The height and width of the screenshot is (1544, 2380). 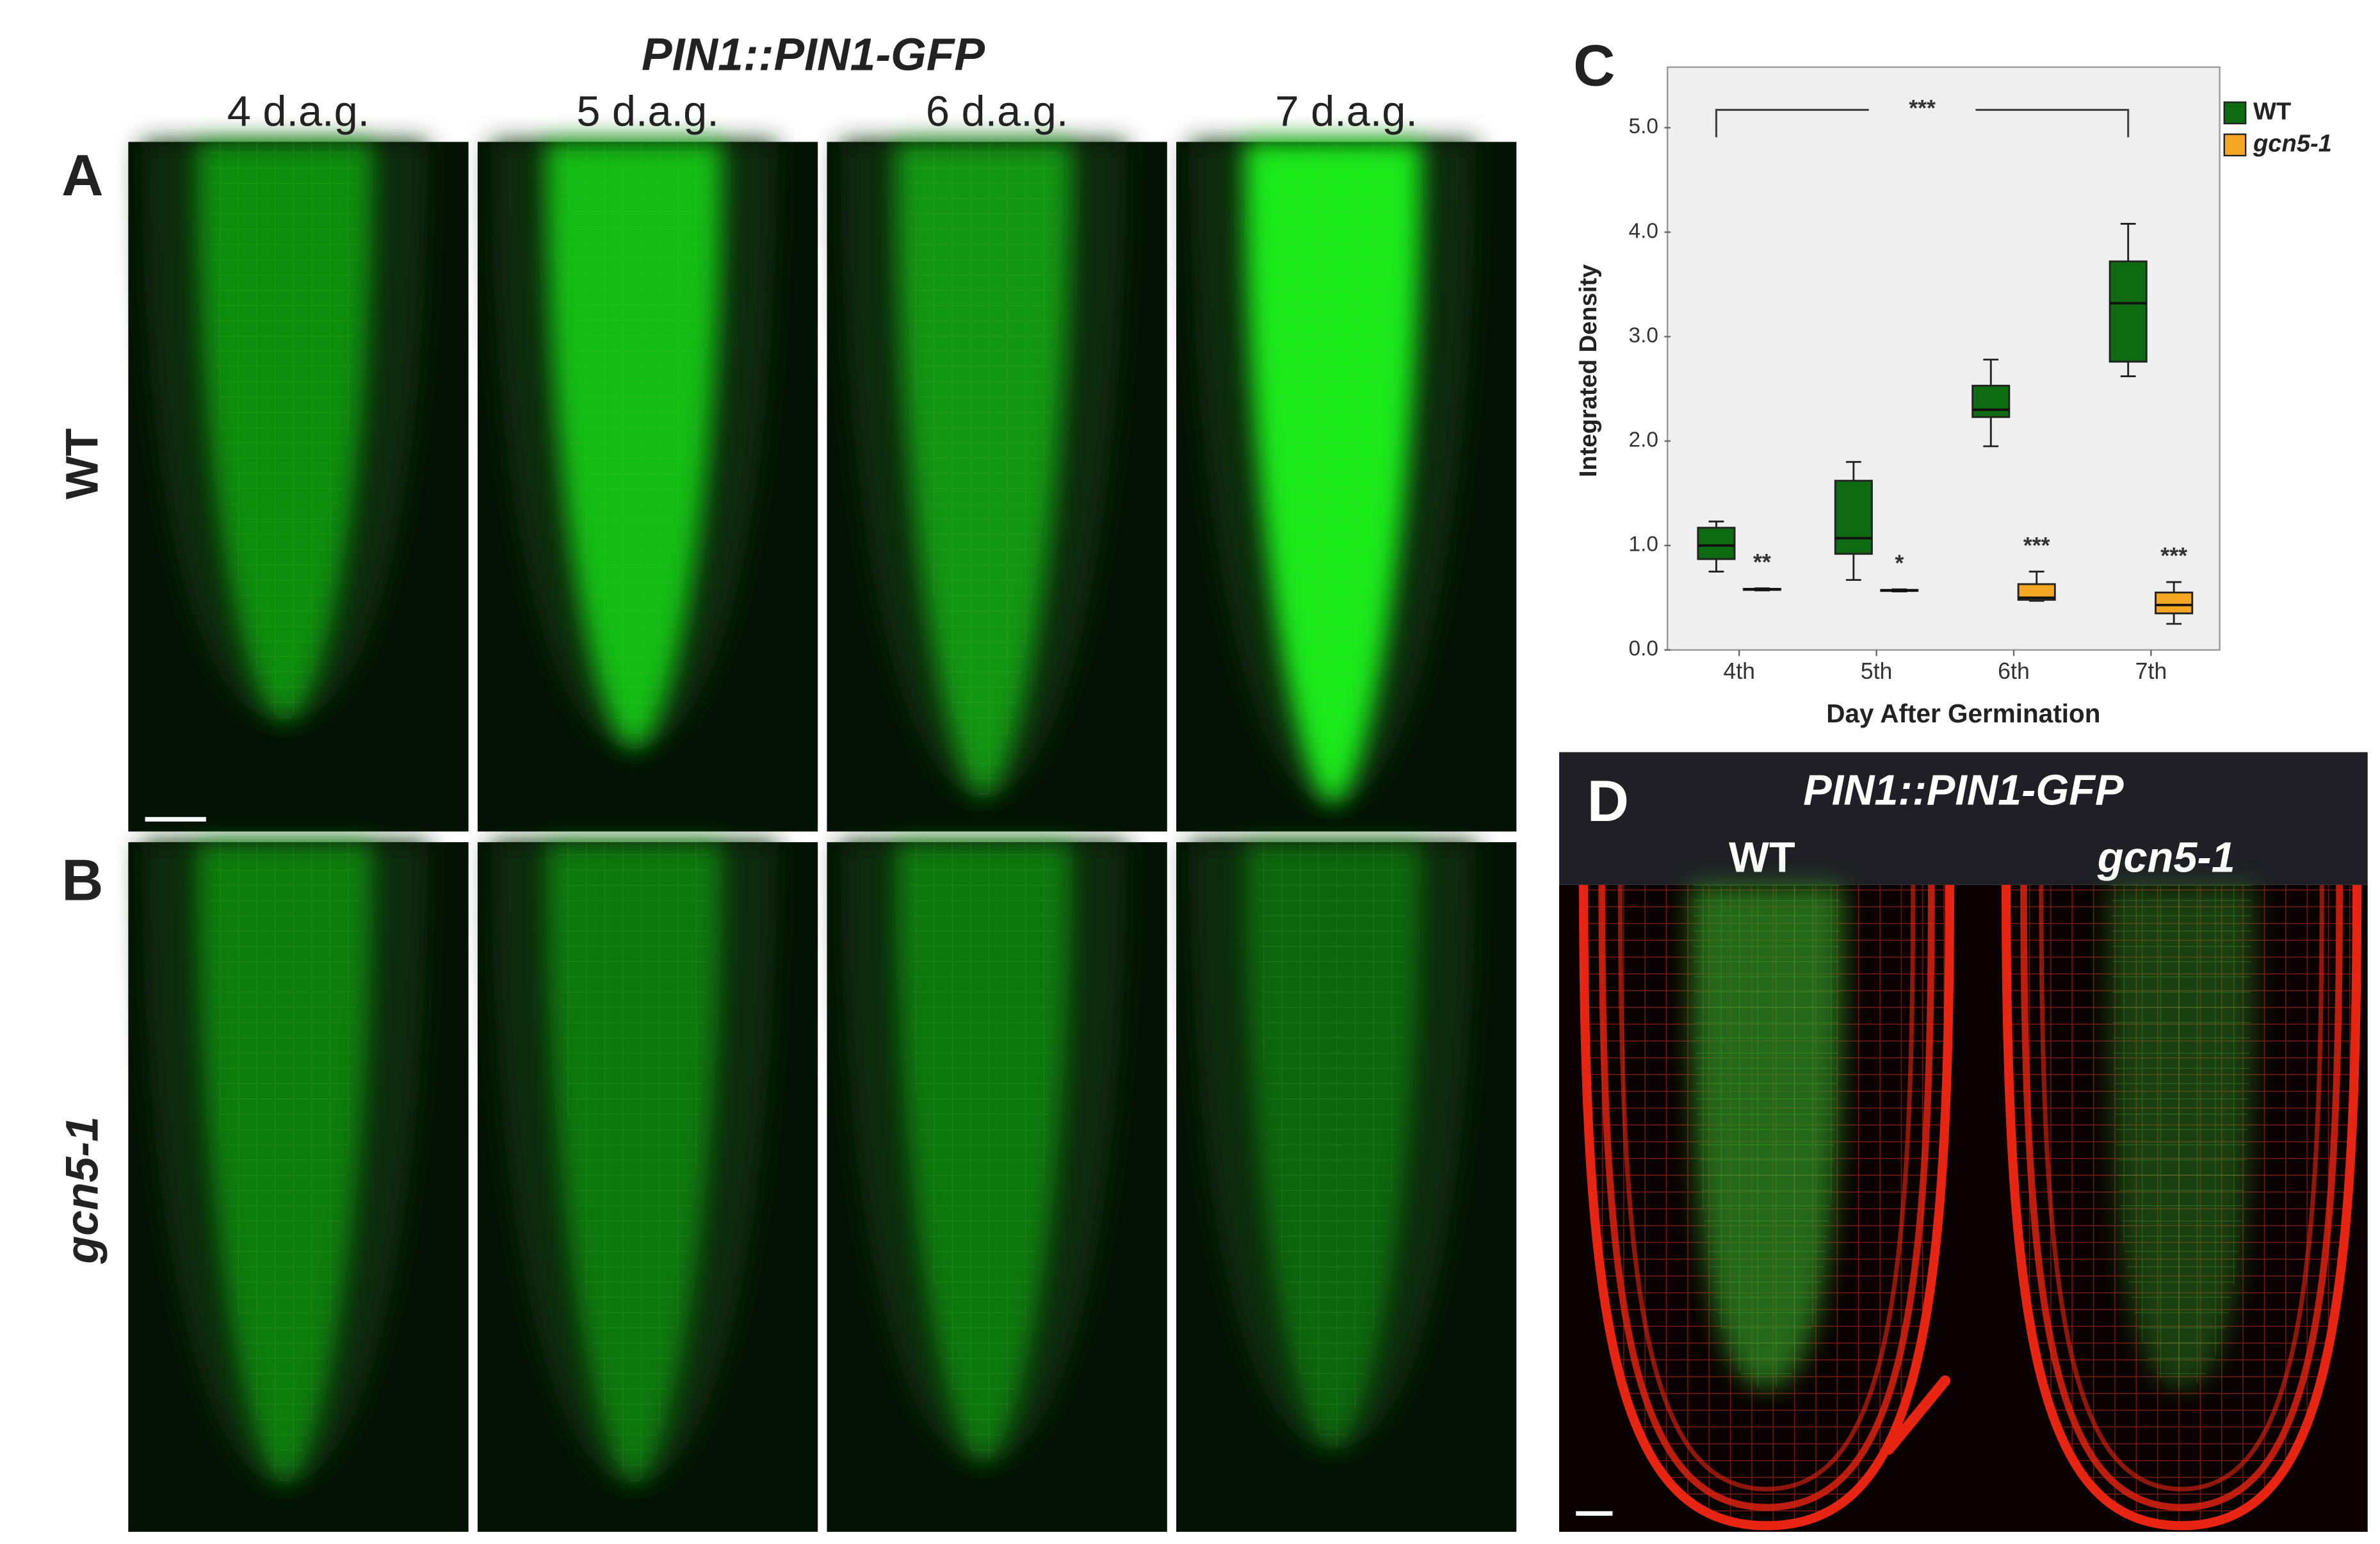 What do you see at coordinates (1739, 671) in the screenshot?
I see `x-tick-label: 4th` at bounding box center [1739, 671].